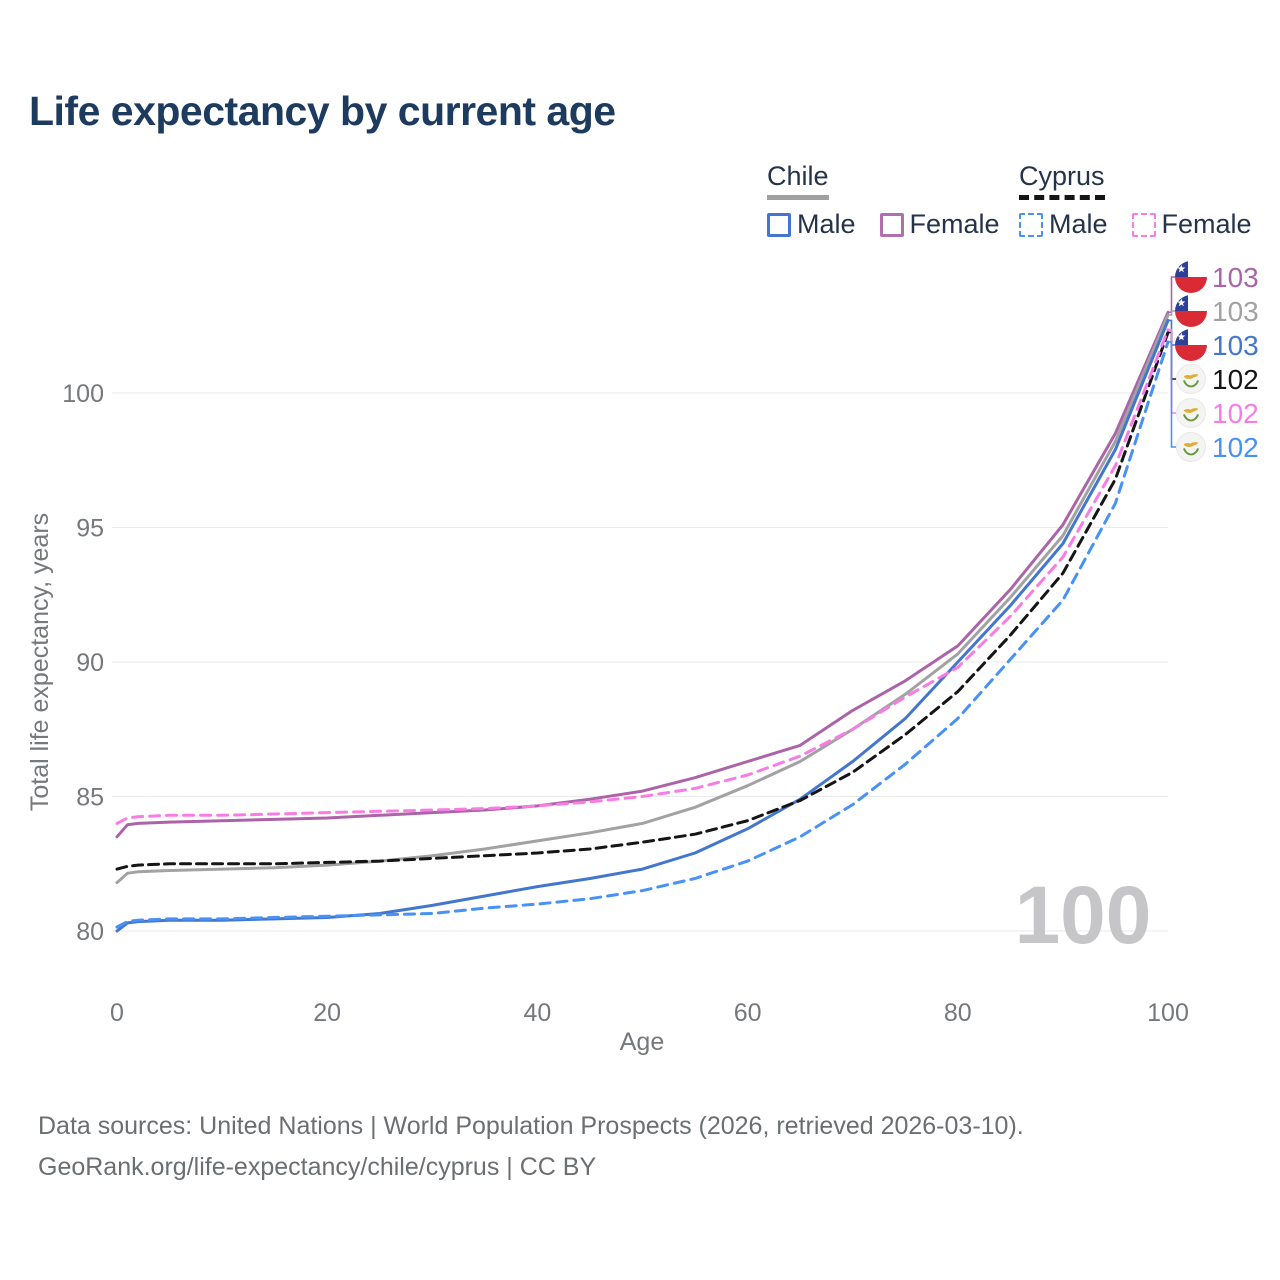 Image resolution: width=1280 pixels, height=1280 pixels. I want to click on legend-country-chile: Chile, so click(798, 180).